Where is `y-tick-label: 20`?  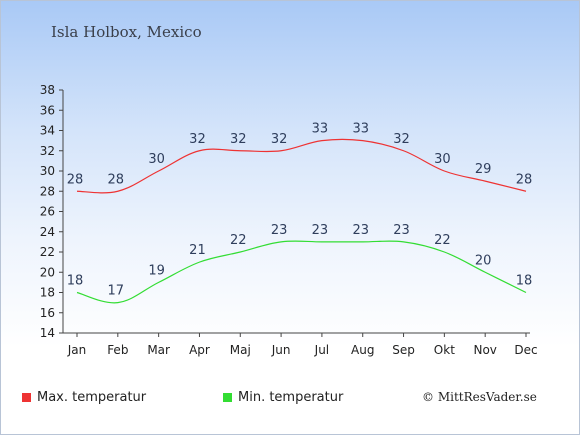
y-tick-label: 20 is located at coordinates (47, 272).